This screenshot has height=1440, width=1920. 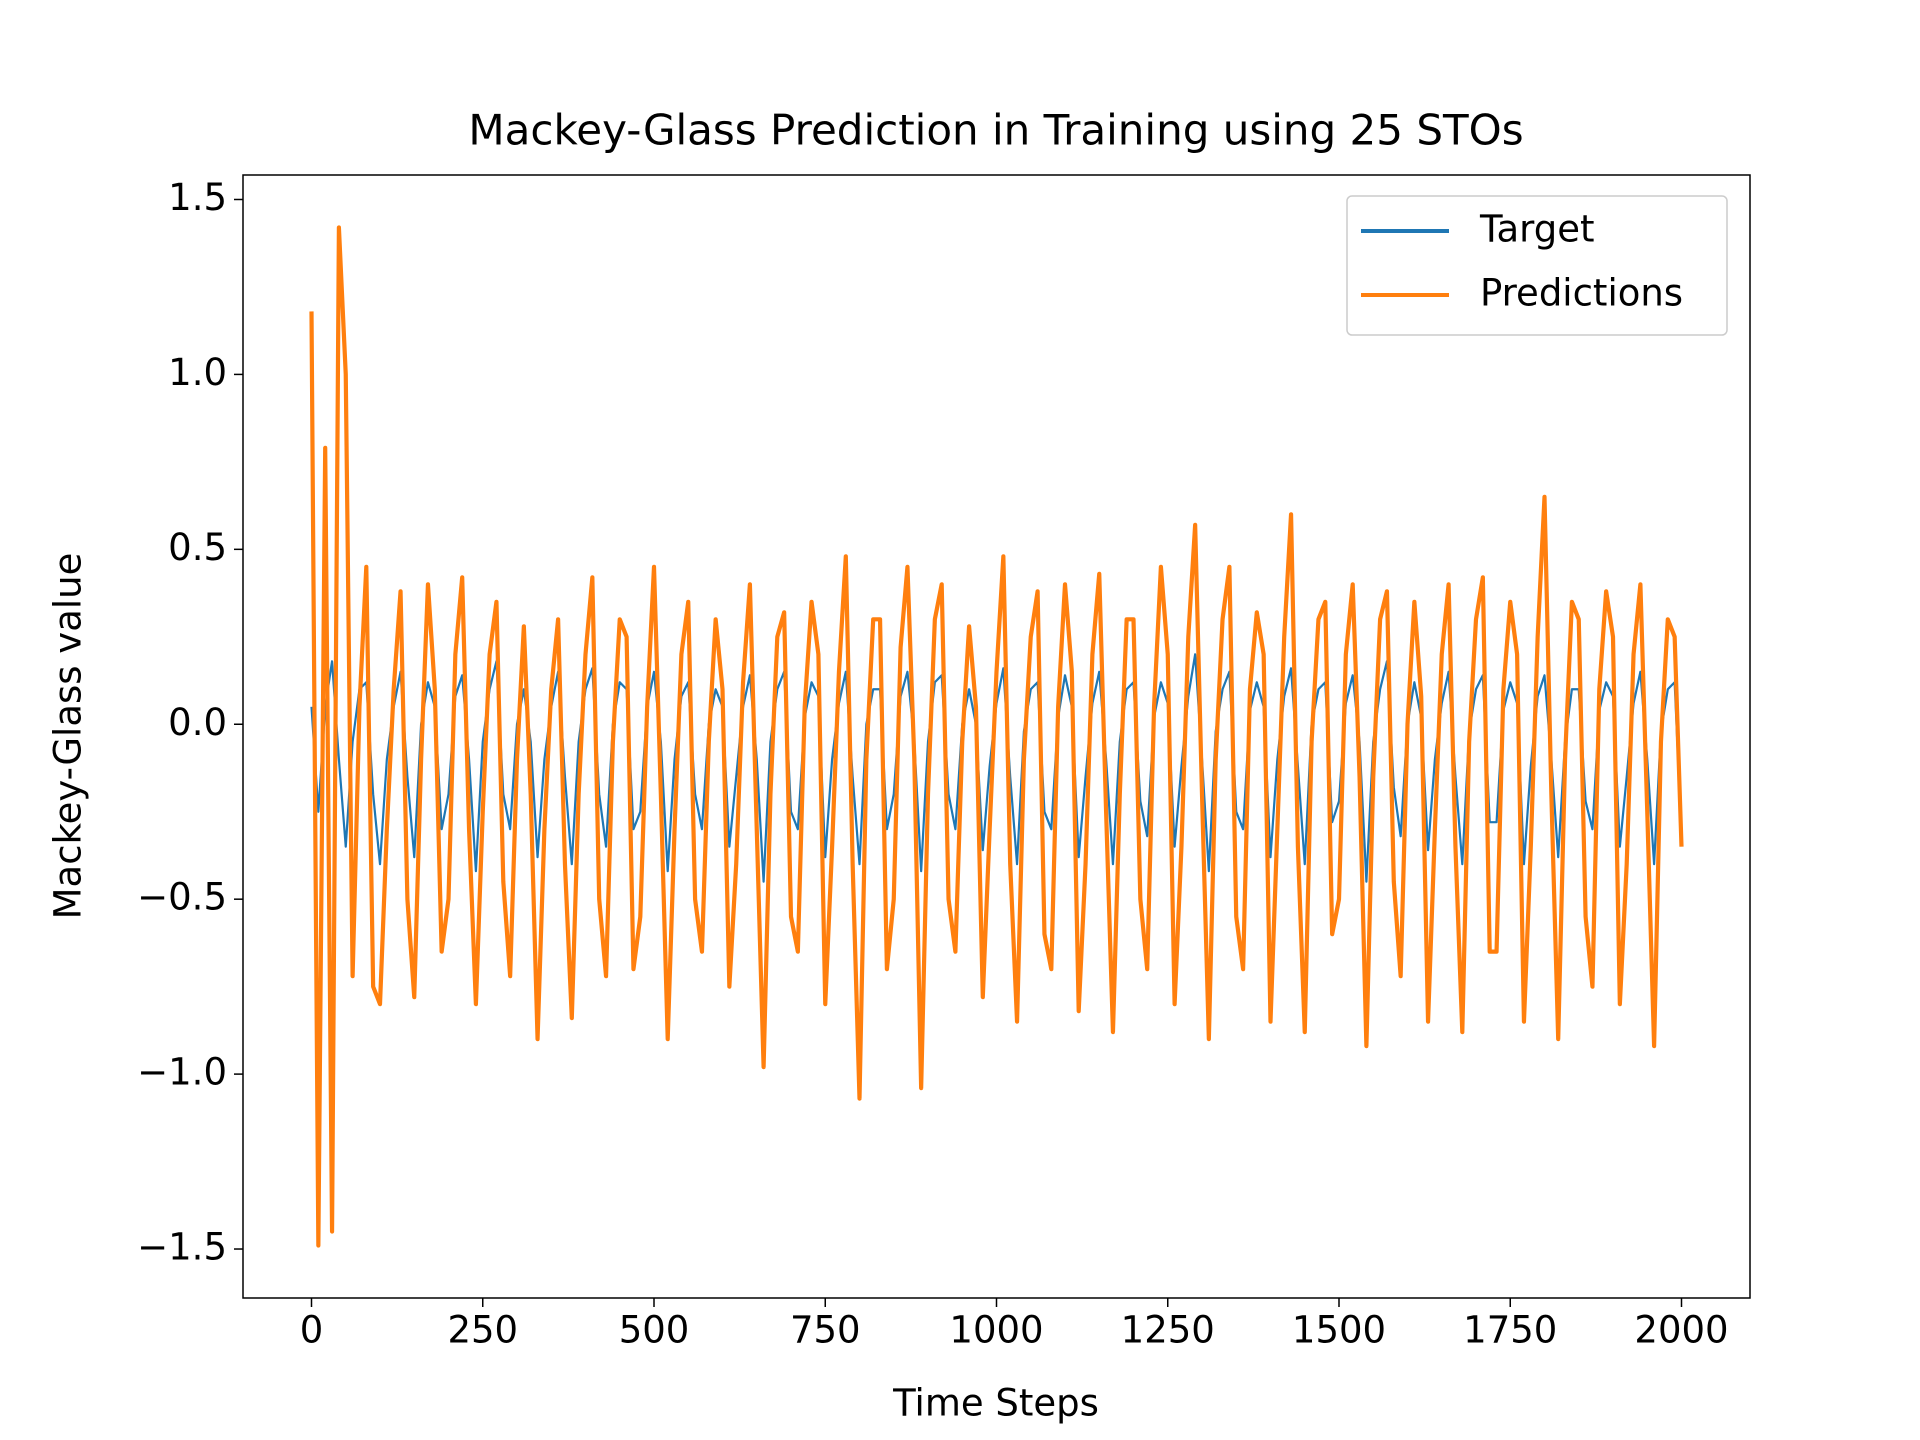 I want to click on y-tick-label: −0.5, so click(x=182, y=897).